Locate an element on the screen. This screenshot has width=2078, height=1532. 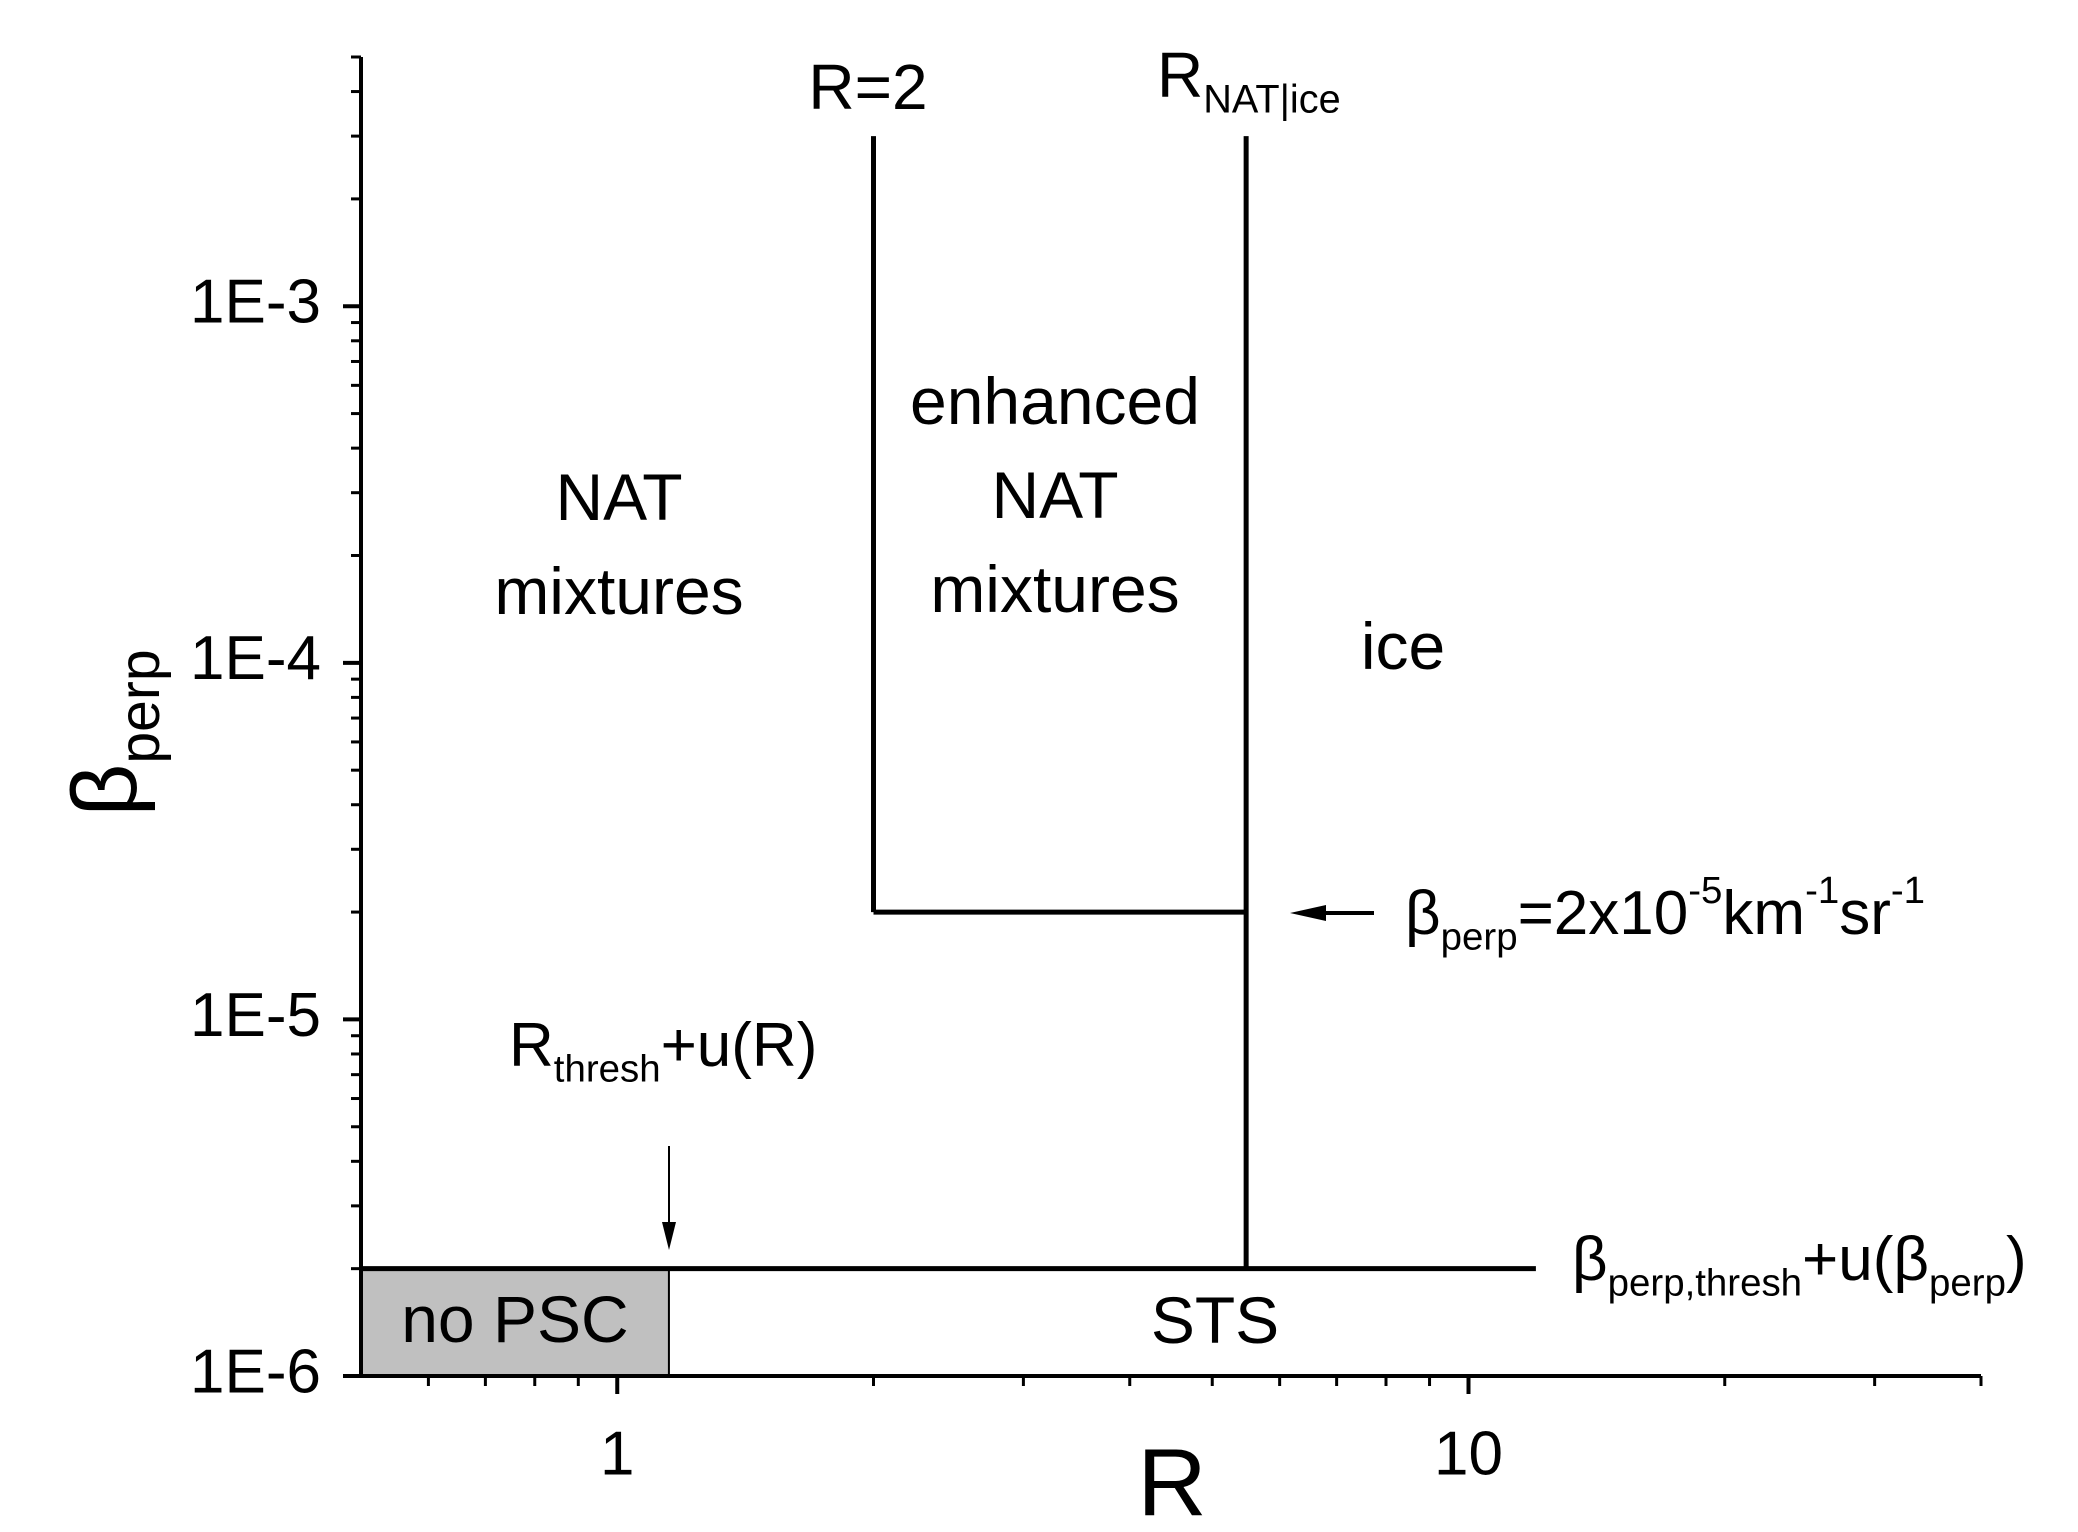
annotation: R=2 is located at coordinates (867, 87).